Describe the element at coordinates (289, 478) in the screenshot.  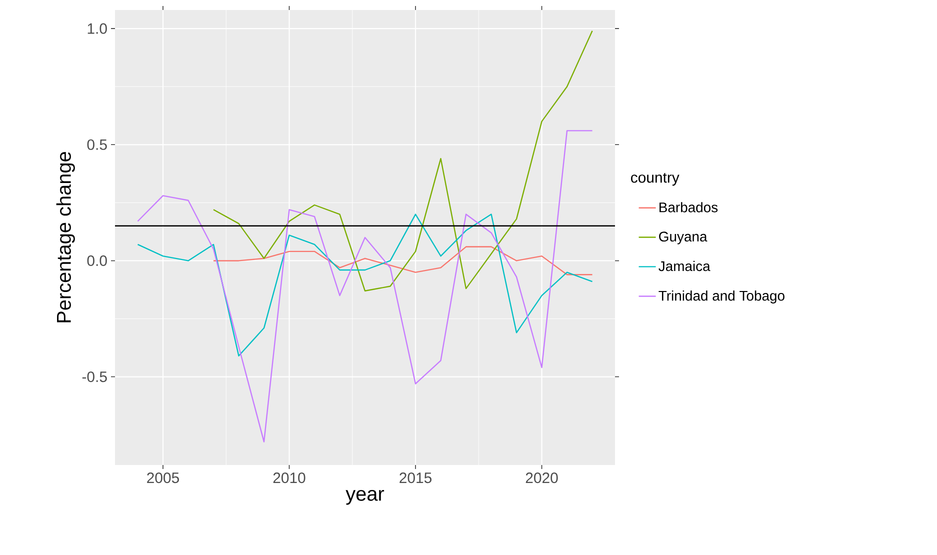
I see `x-tick-label: 2010` at that location.